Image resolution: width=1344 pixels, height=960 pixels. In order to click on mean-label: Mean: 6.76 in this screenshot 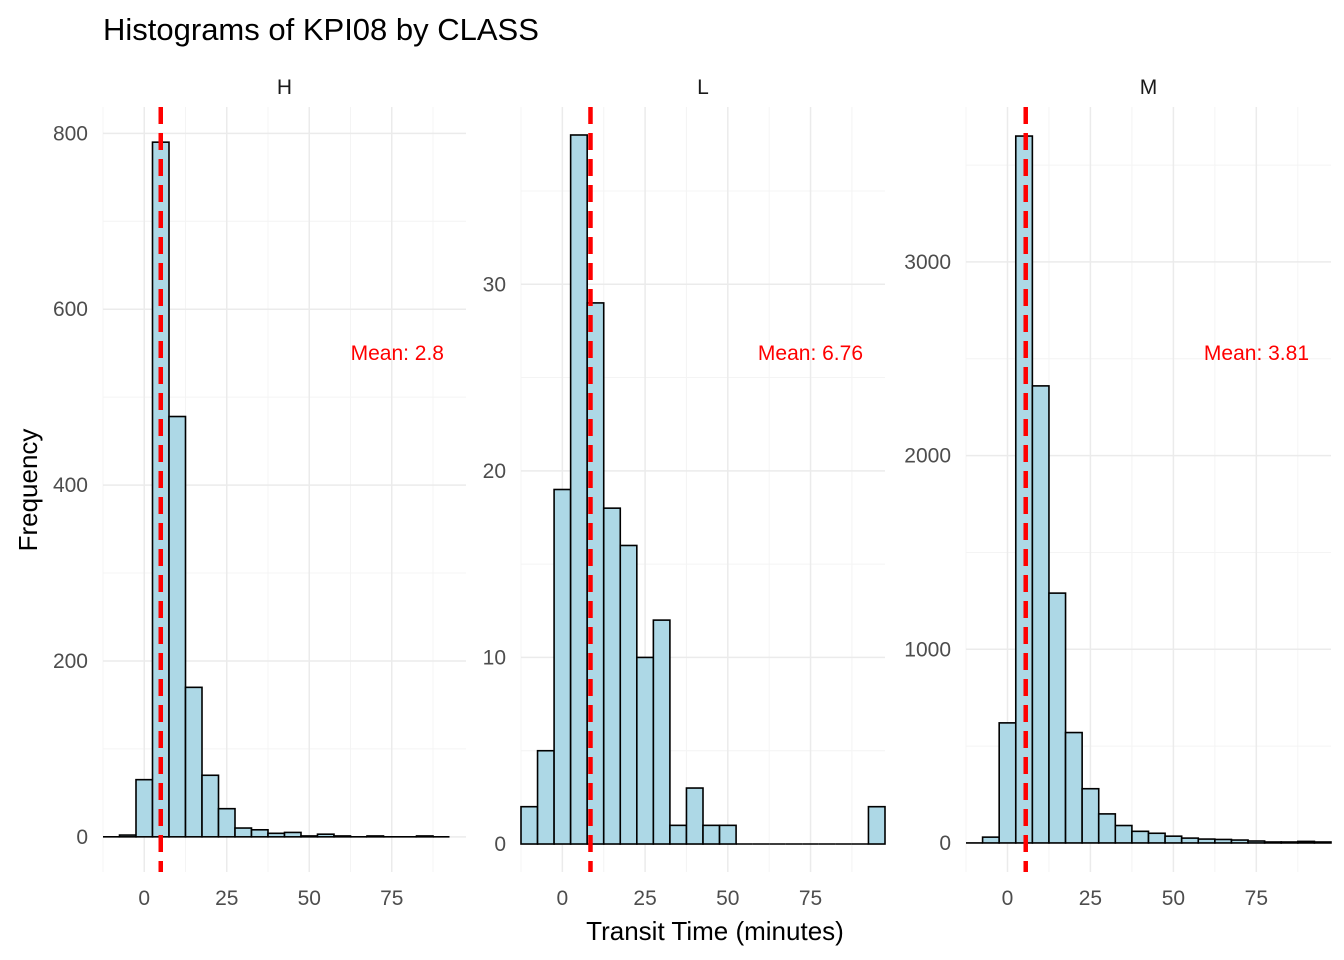, I will do `click(810, 353)`.